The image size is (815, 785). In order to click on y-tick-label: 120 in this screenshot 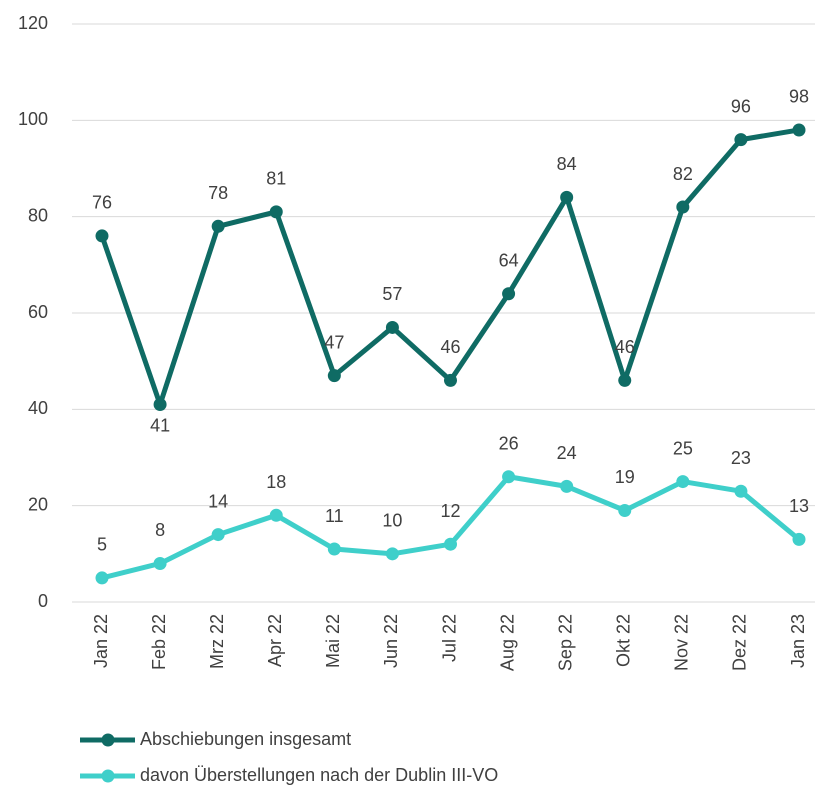, I will do `click(33, 23)`.